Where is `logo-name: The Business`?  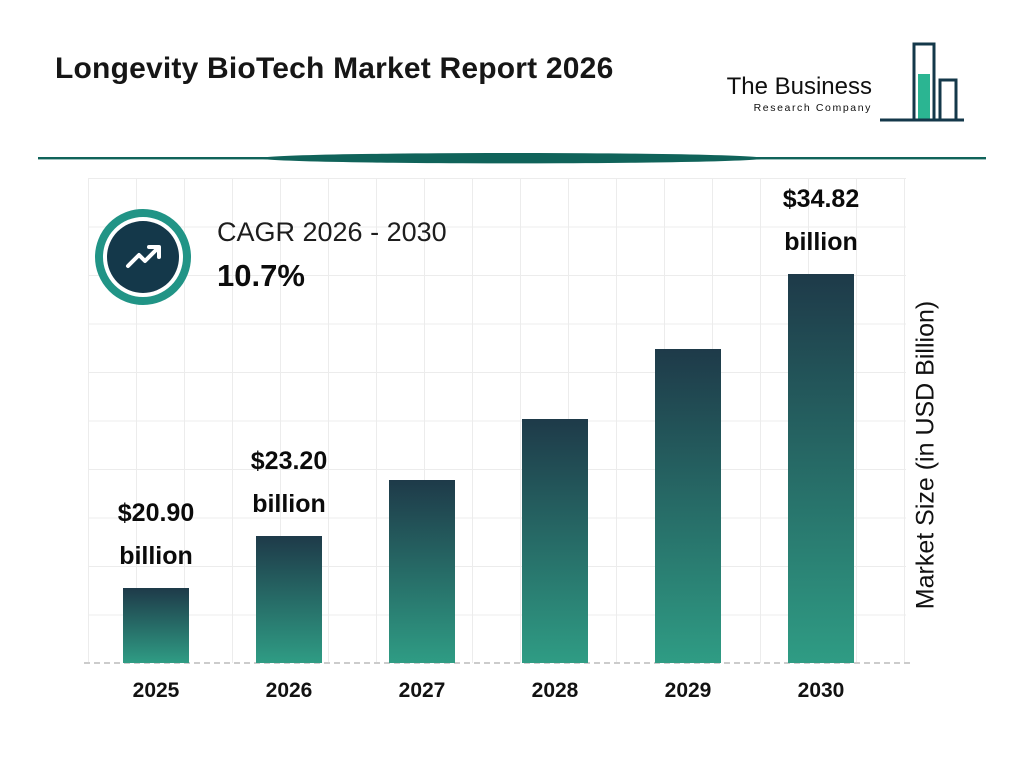
logo-name: The Business is located at coordinates (799, 86).